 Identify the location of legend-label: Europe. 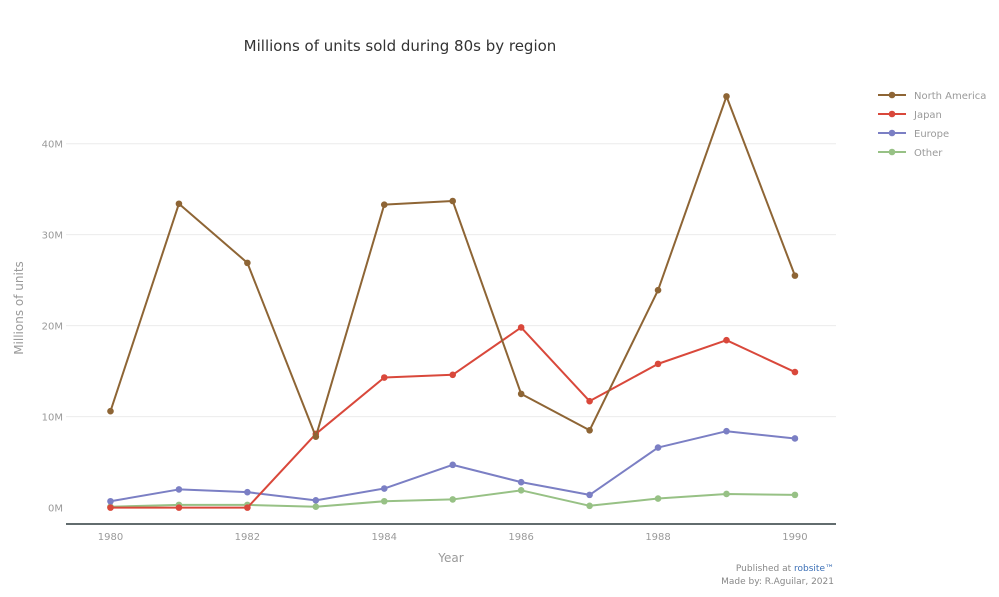
(931, 134).